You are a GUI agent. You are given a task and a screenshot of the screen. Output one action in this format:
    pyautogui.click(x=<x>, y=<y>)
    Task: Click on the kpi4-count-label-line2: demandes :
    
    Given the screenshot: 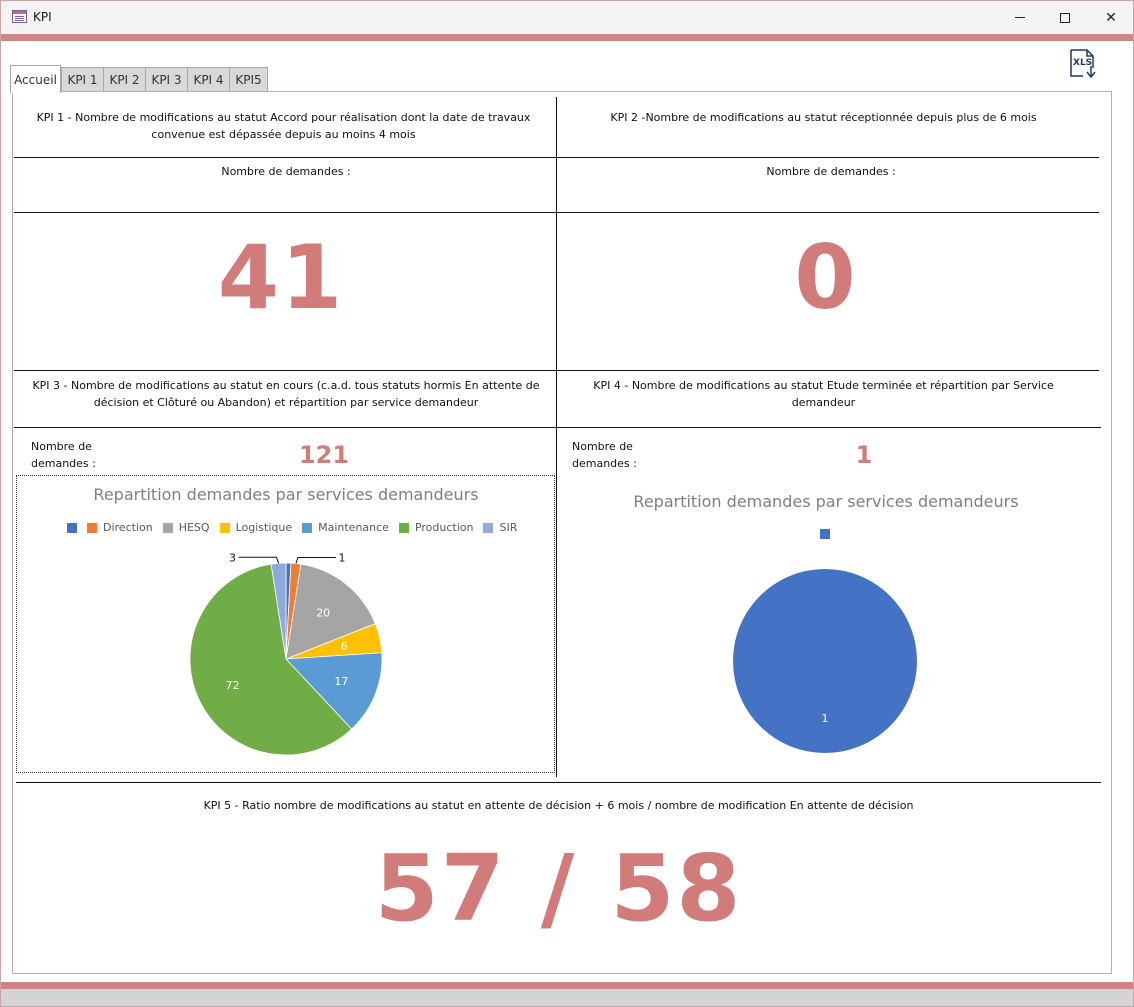 What is the action you would take?
    pyautogui.click(x=604, y=463)
    